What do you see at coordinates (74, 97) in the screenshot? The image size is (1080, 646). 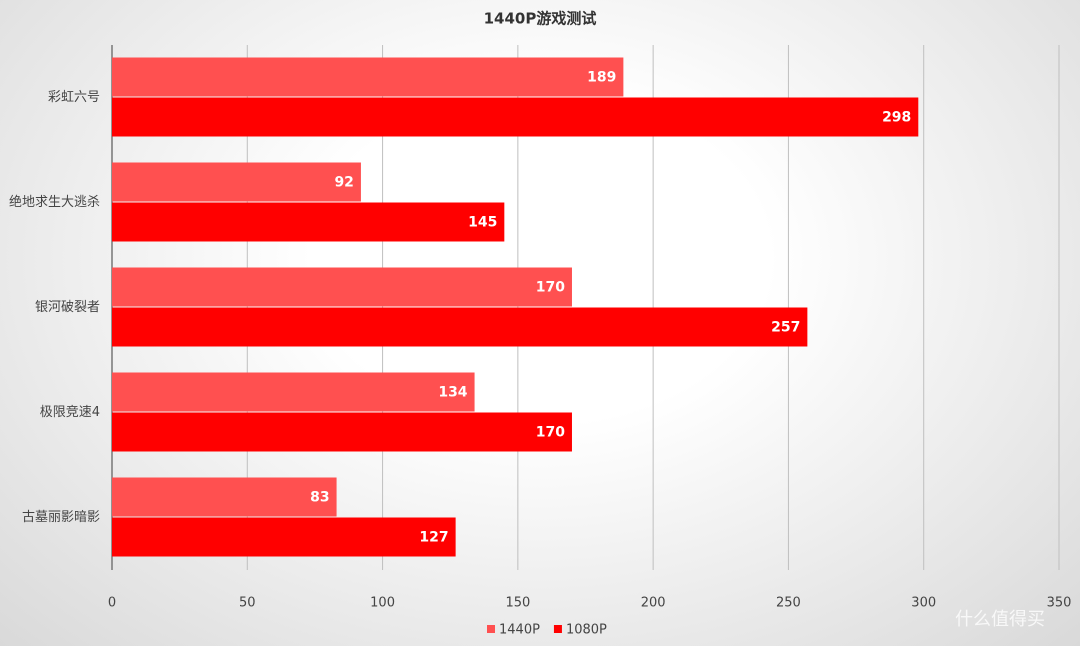 I see `y-tick-label: 彩虹六号` at bounding box center [74, 97].